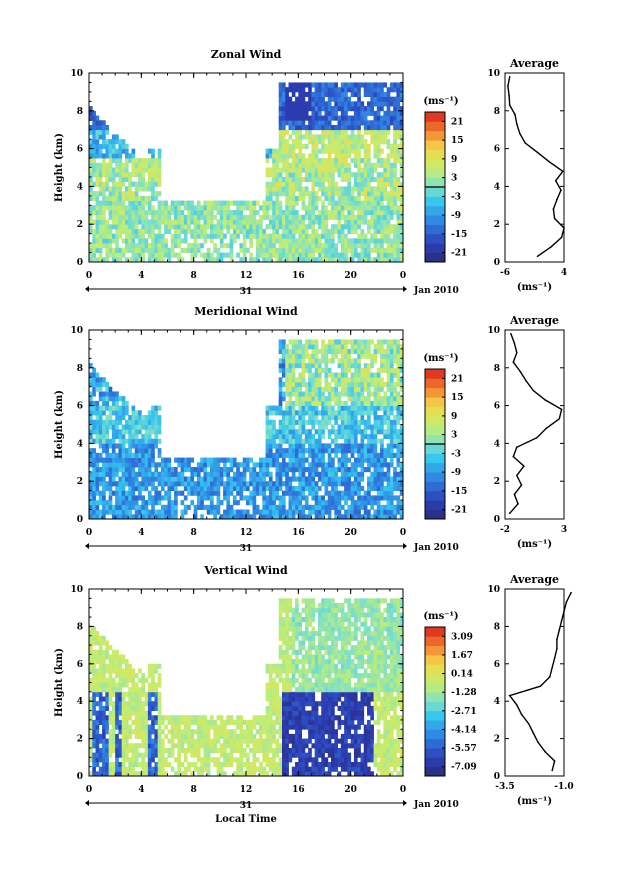  Describe the element at coordinates (497, 150) in the screenshot. I see `average-y-tick-label: 6` at that location.